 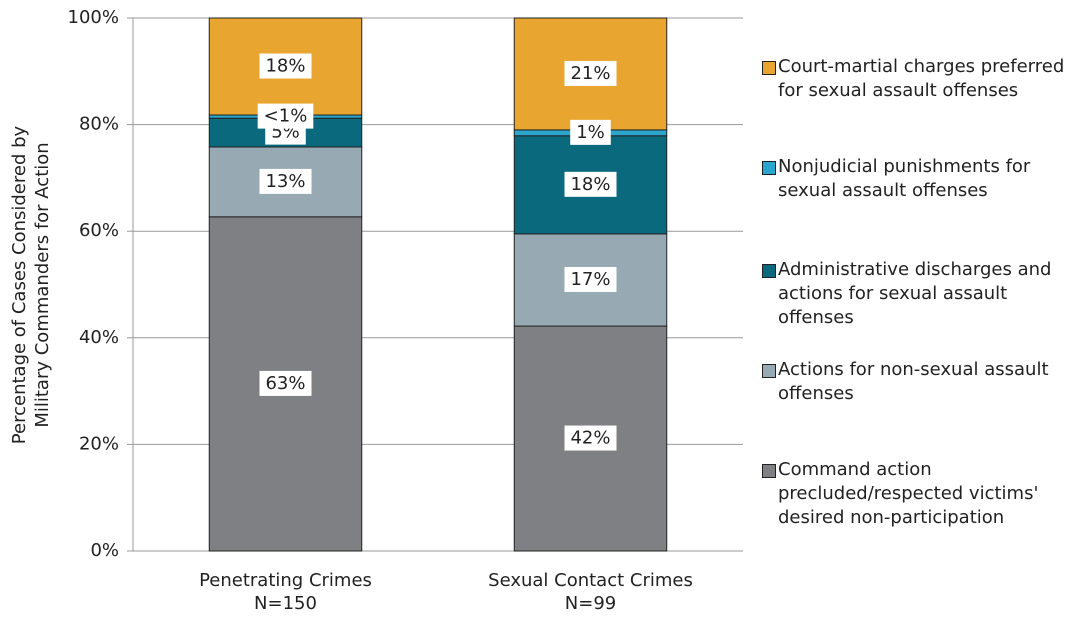 What do you see at coordinates (104, 550) in the screenshot?
I see `y-tick-label: 0%` at bounding box center [104, 550].